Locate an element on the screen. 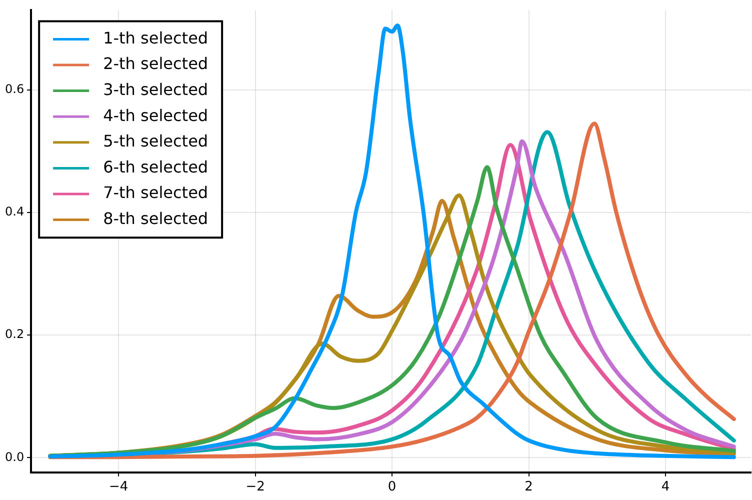 Image resolution: width=752 pixels, height=500 pixels. legend-label: 5-th selected is located at coordinates (155, 141).